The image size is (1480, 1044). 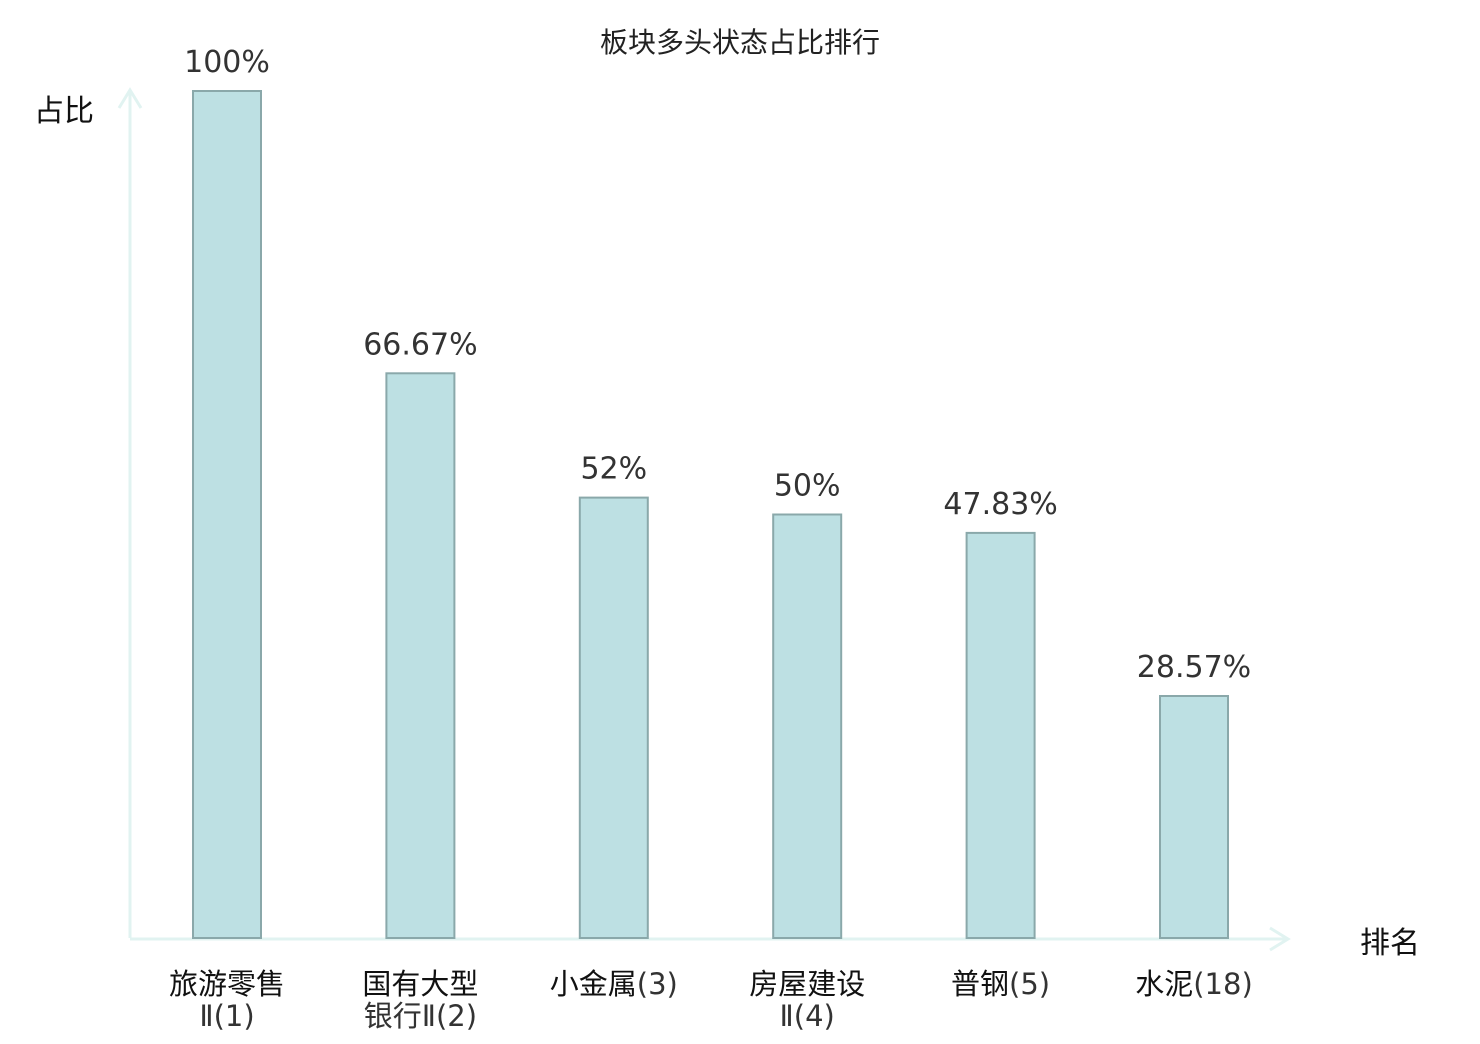 I want to click on x-tick-label-name: 水泥, so click(x=1164, y=984).